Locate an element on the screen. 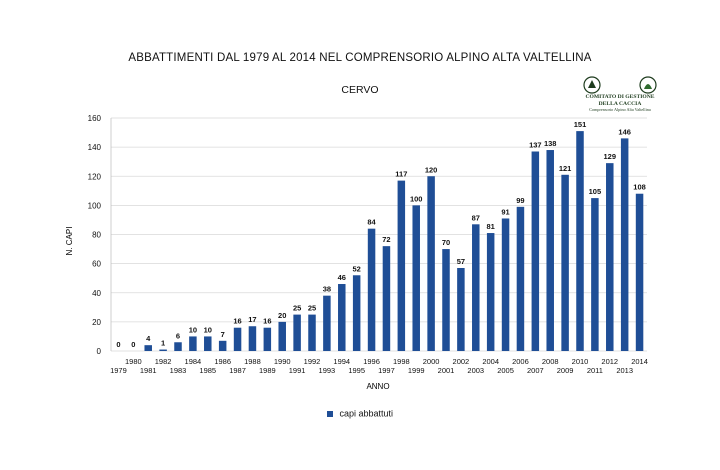 Image resolution: width=720 pixels, height=470 pixels. data-label: 99 is located at coordinates (520, 200).